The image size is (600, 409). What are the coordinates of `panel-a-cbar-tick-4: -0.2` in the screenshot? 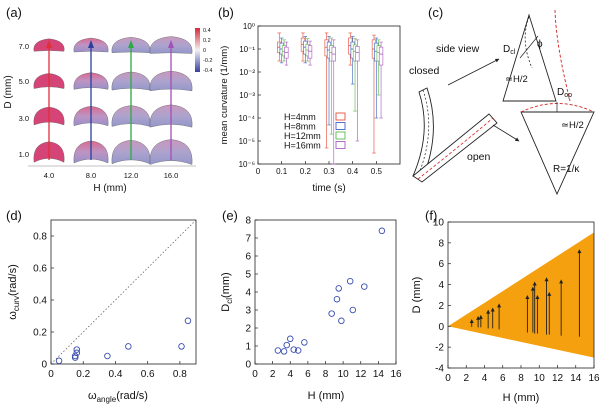 It's located at (207, 61).